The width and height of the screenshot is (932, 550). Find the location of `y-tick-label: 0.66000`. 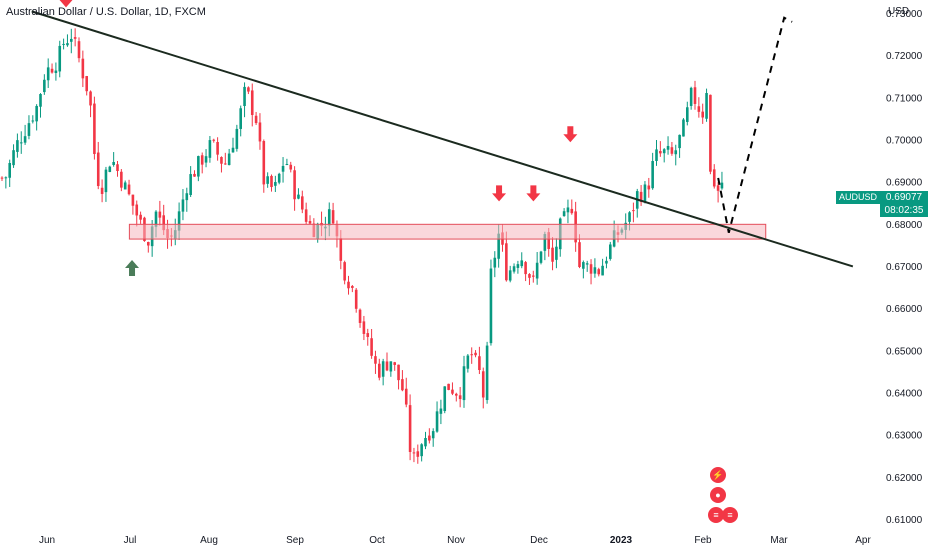

y-tick-label: 0.66000 is located at coordinates (904, 309).